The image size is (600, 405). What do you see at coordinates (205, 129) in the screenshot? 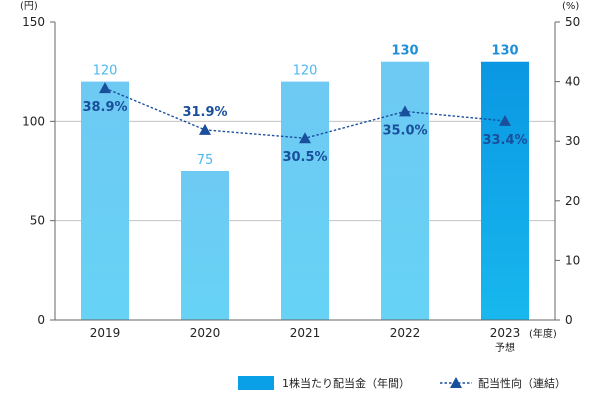
I see `payout-point-2020` at bounding box center [205, 129].